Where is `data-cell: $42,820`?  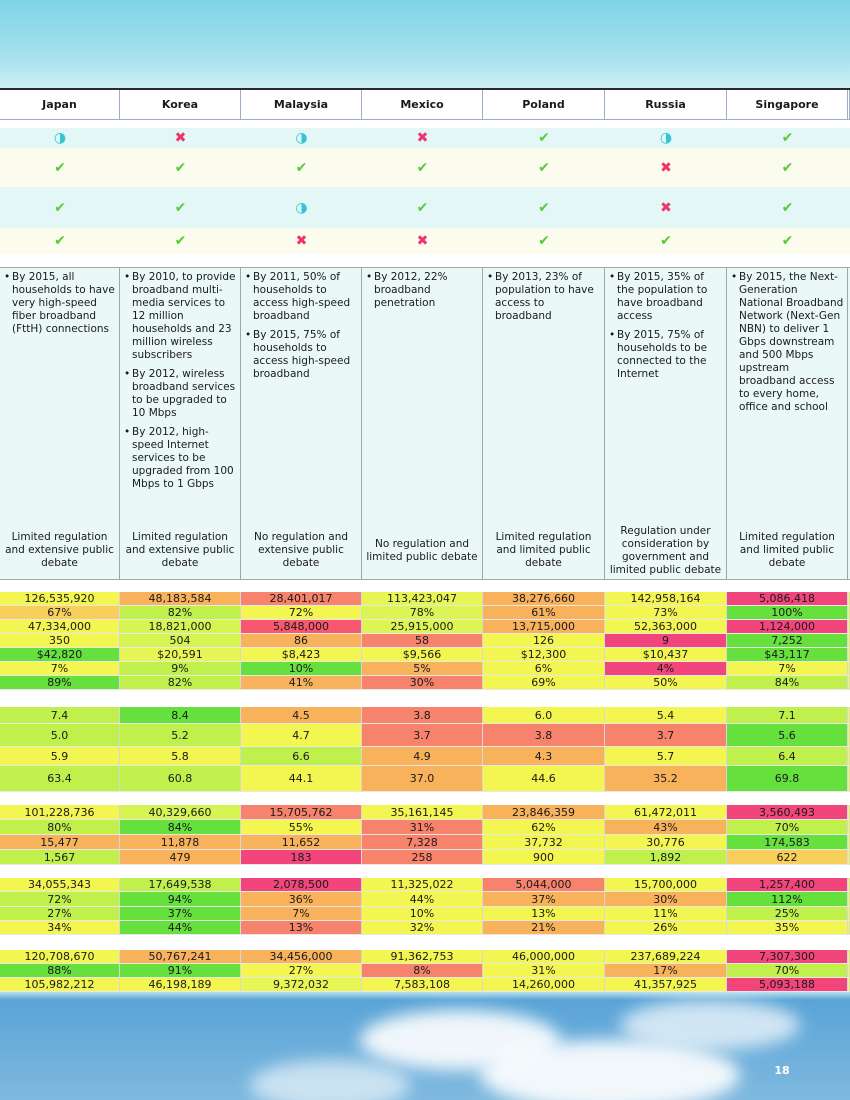
data-cell: $42,820 is located at coordinates (60, 655).